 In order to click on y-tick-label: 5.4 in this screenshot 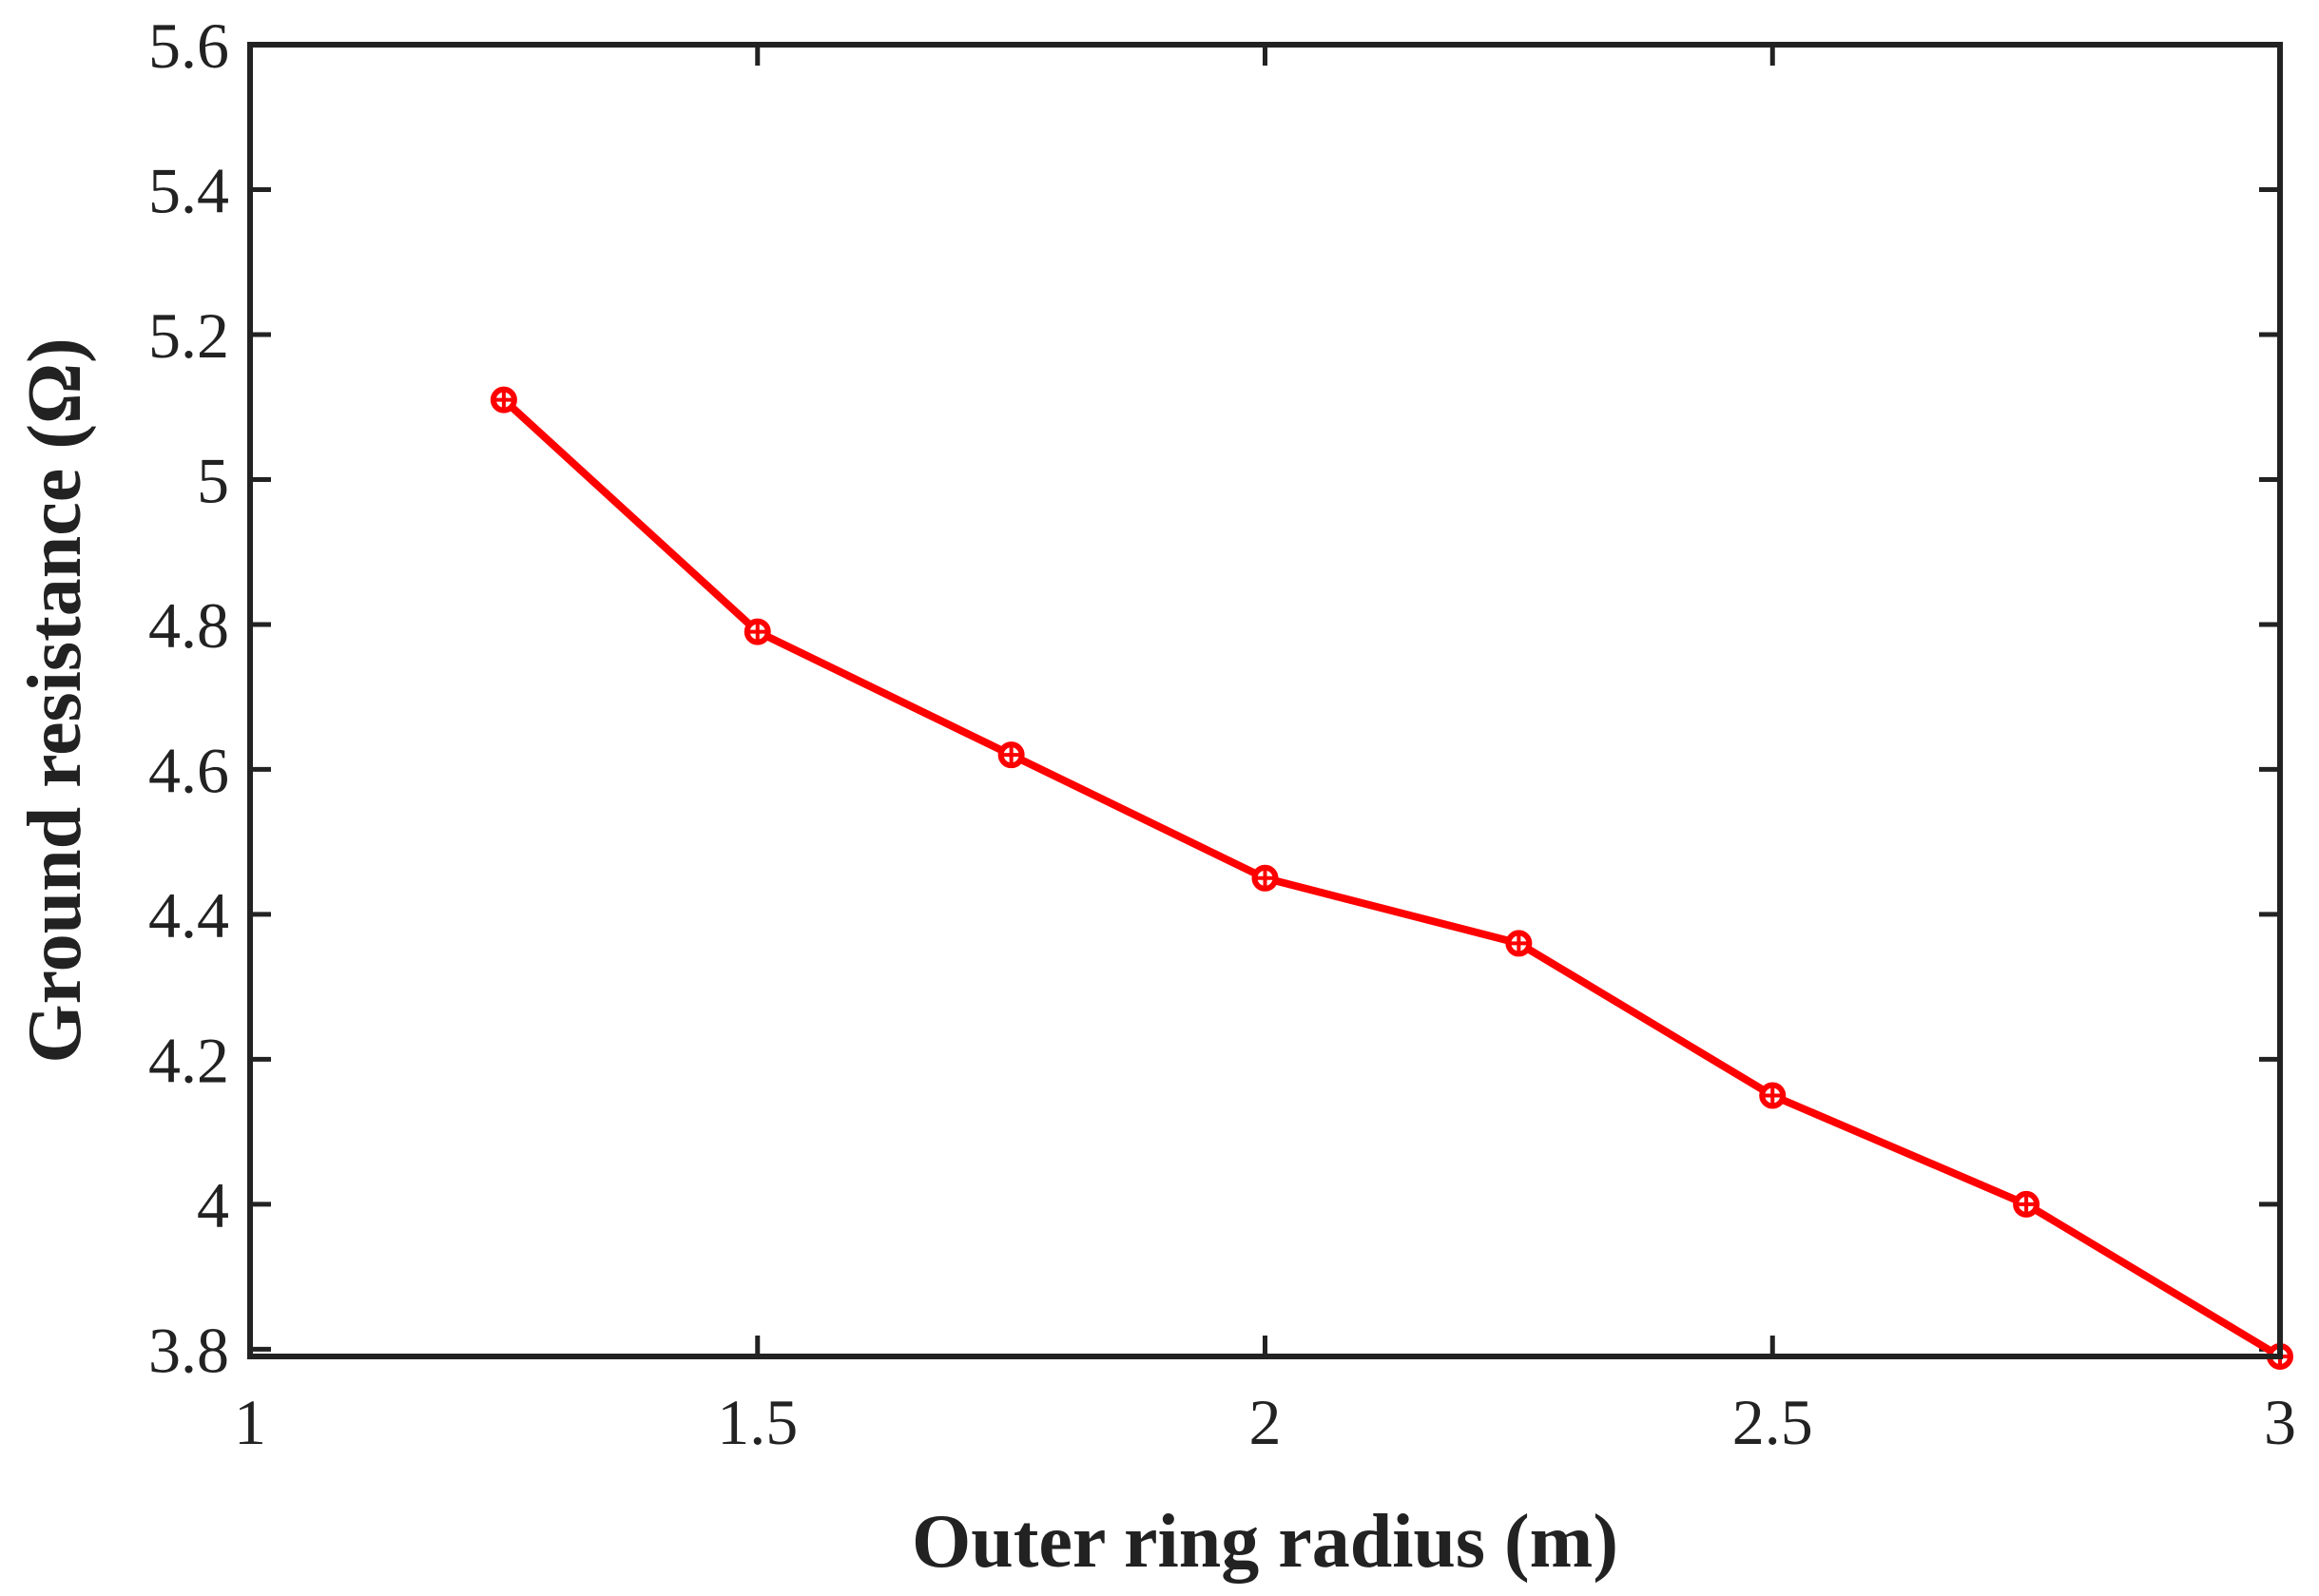, I will do `click(188, 190)`.